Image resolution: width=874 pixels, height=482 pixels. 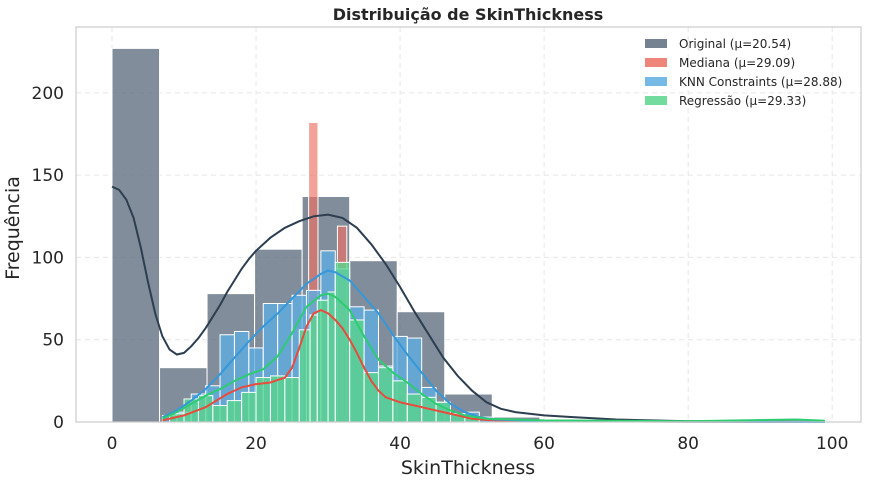 What do you see at coordinates (58, 423) in the screenshot?
I see `y-tick-label: 0` at bounding box center [58, 423].